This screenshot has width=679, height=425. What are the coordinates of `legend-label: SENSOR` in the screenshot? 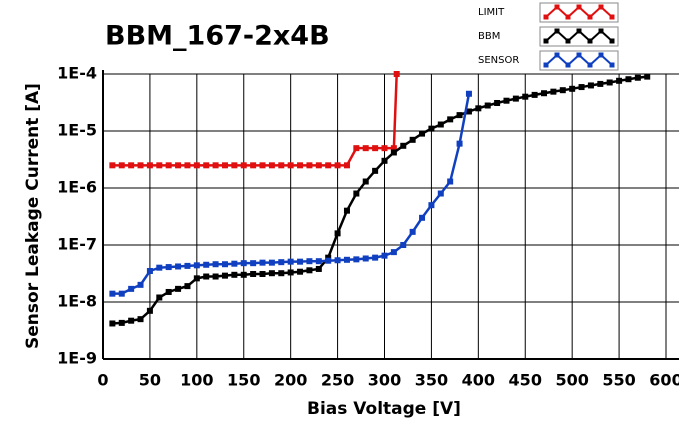 It's located at (498, 60).